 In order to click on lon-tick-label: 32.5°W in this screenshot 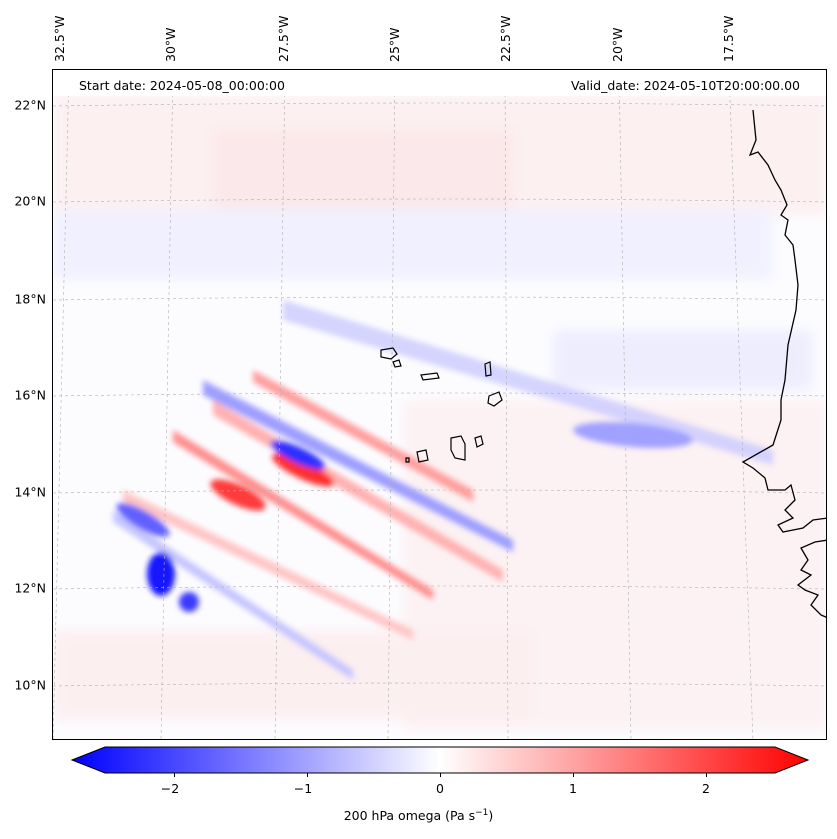, I will do `click(59, 38)`.